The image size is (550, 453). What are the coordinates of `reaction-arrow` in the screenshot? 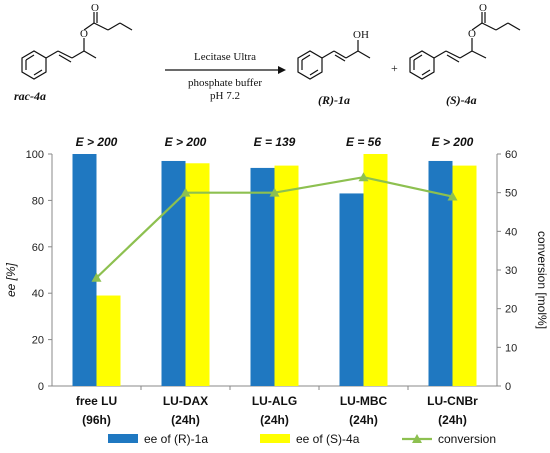 It's located at (225, 70).